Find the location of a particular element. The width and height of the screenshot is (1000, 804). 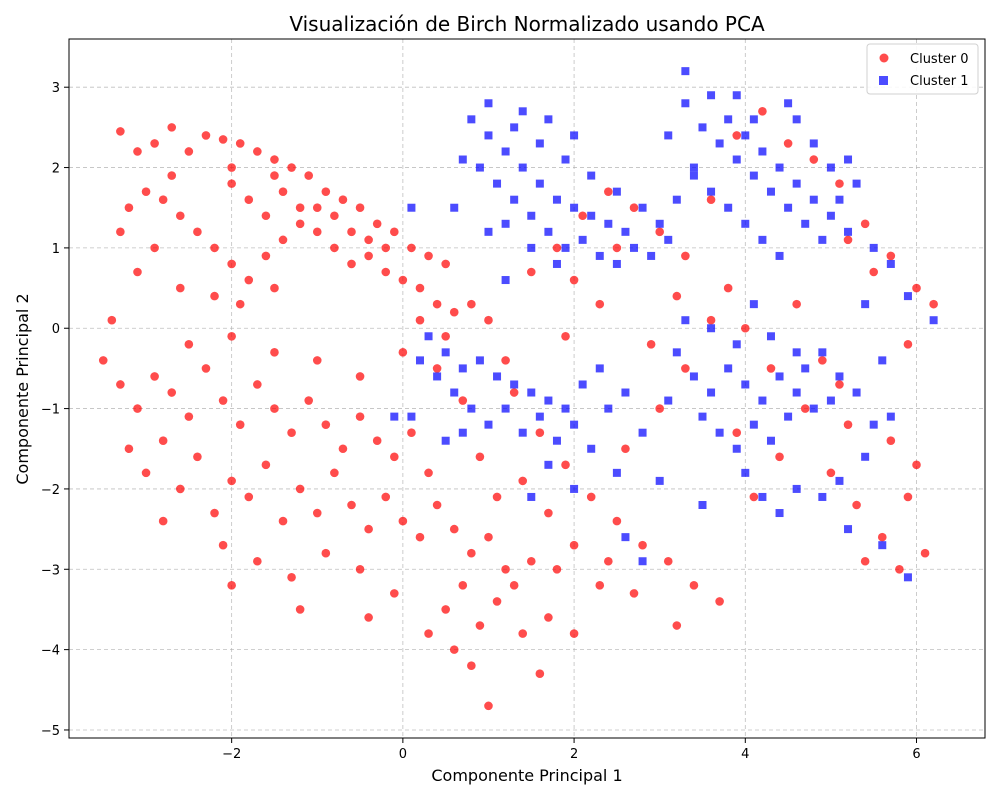

x-tick-label: 4 is located at coordinates (745, 754).